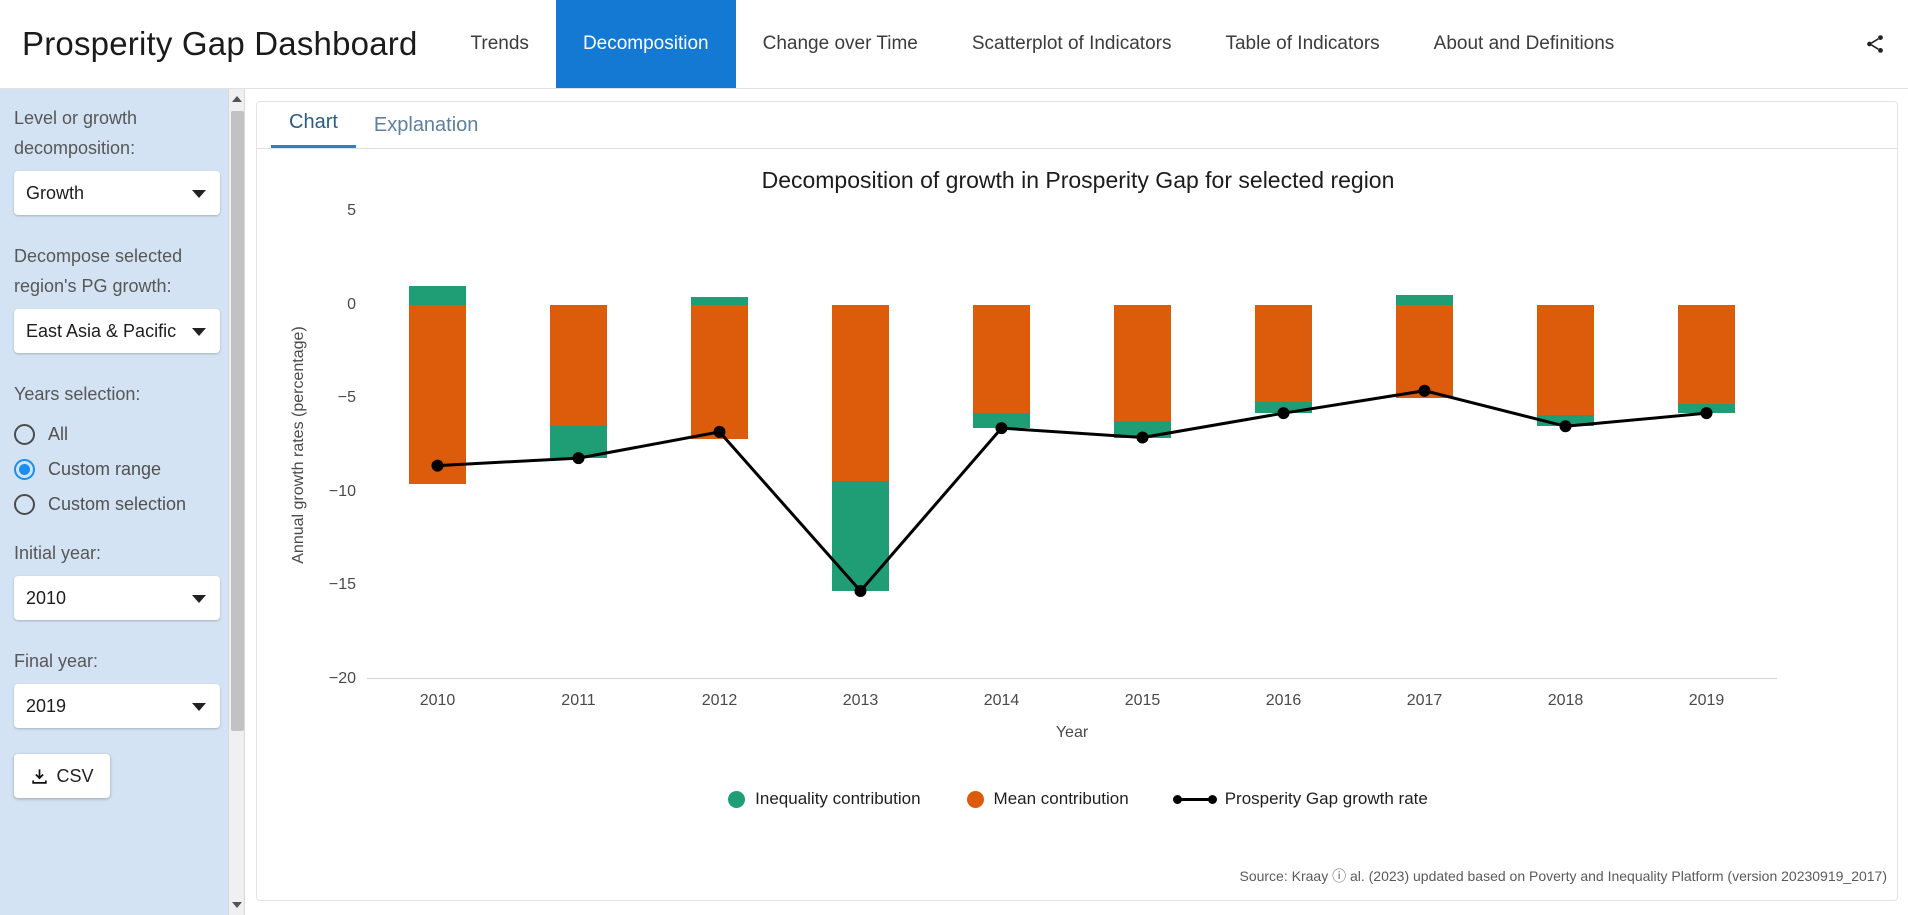 This screenshot has height=915, width=1908. What do you see at coordinates (237, 905) in the screenshot?
I see `scroll-down-arrow-icon` at bounding box center [237, 905].